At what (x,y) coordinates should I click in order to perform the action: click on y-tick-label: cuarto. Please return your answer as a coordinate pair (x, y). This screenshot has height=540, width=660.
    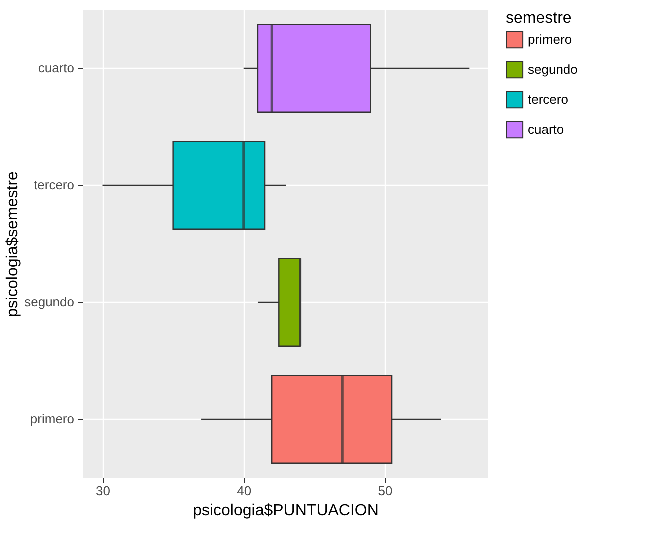
    Looking at the image, I should click on (56, 68).